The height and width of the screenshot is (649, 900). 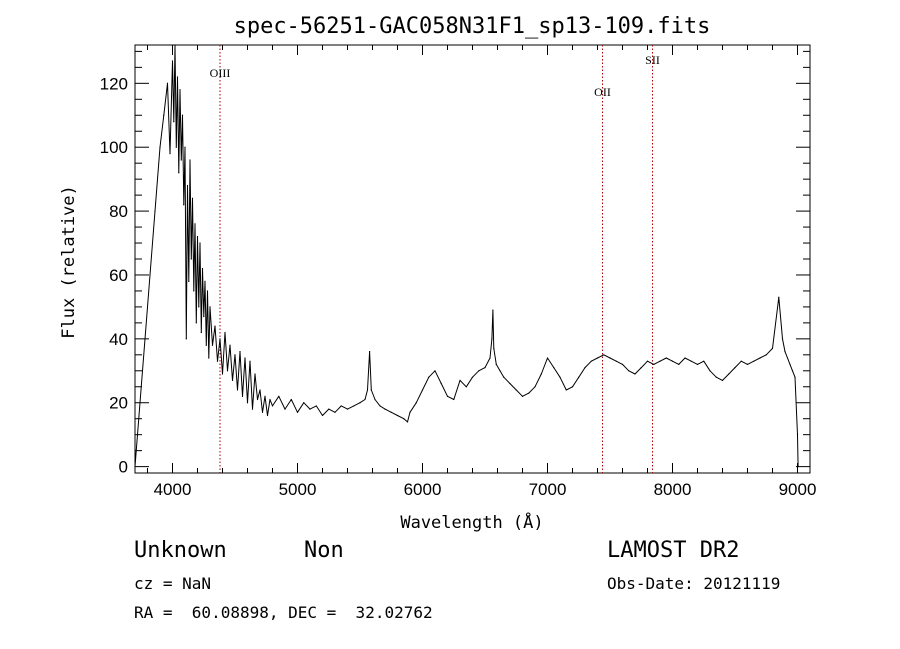 I want to click on object-subclass: Non, so click(x=324, y=550).